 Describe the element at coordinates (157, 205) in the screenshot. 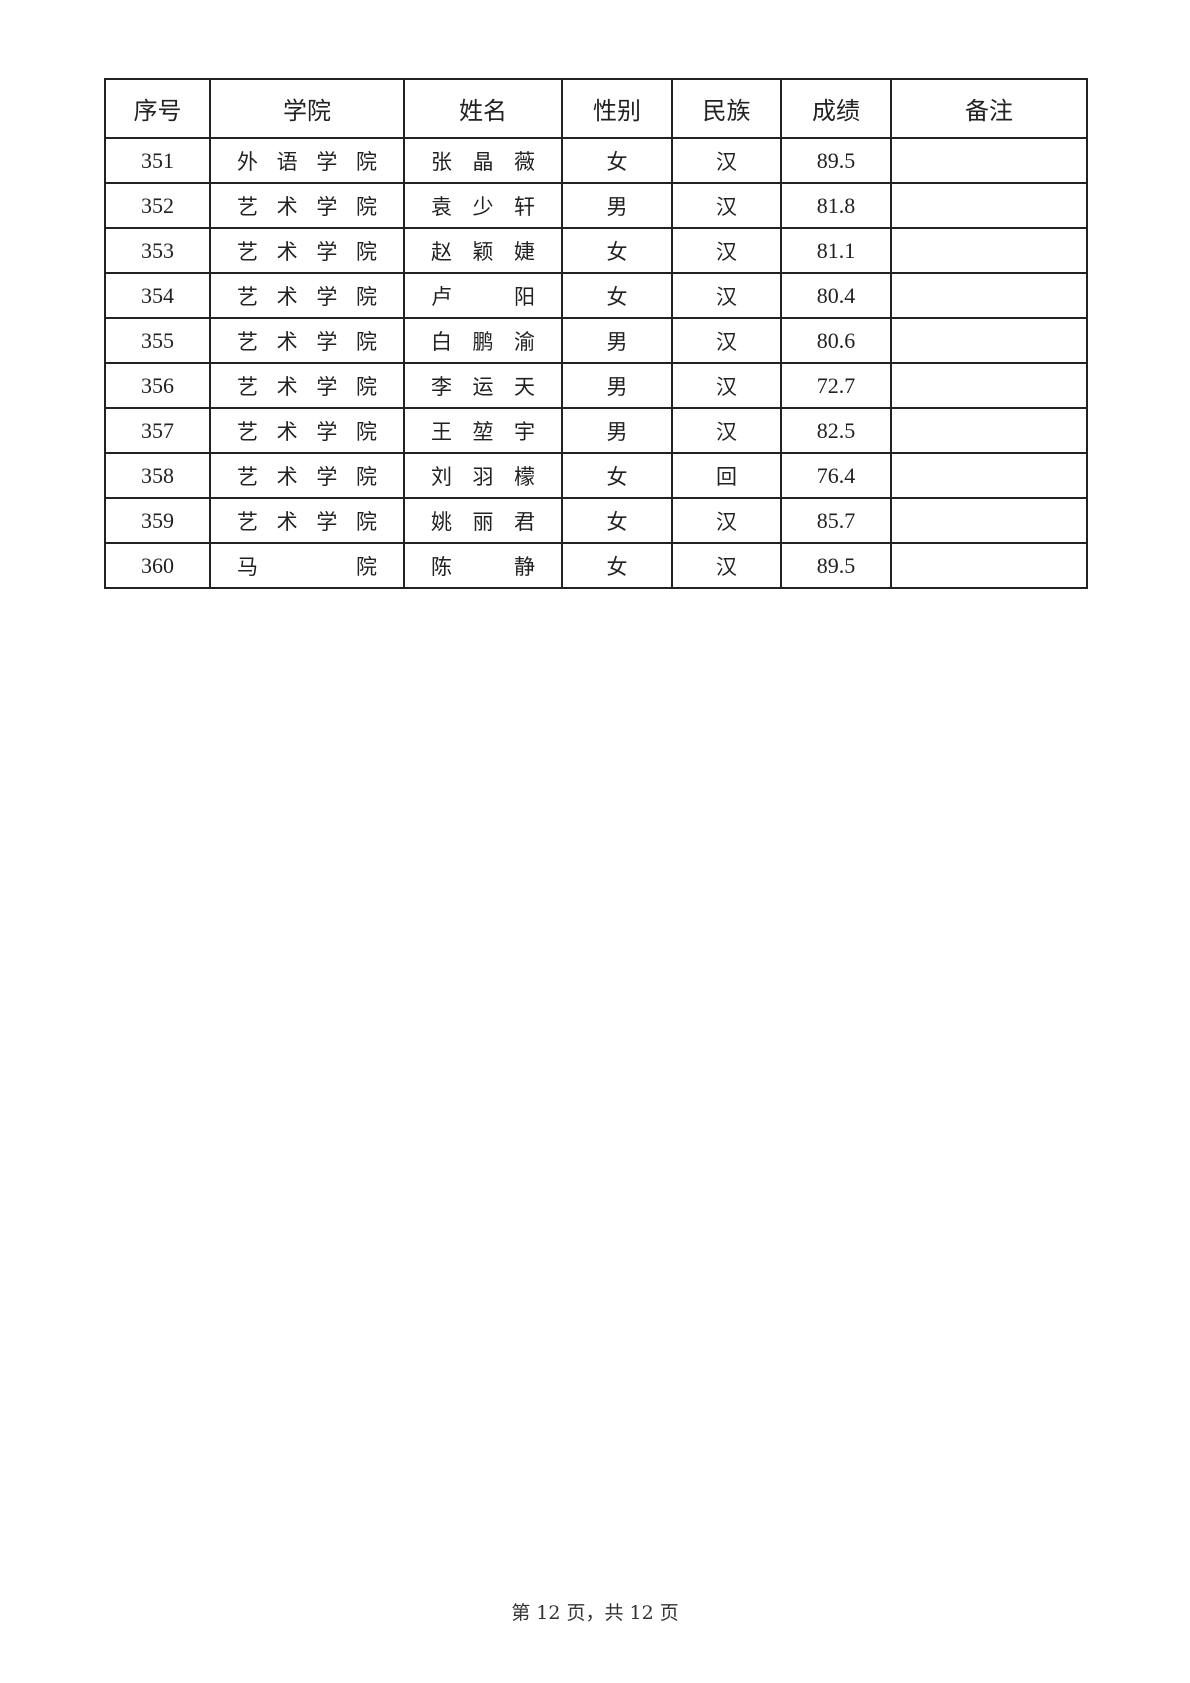

I see `row-no: 352` at that location.